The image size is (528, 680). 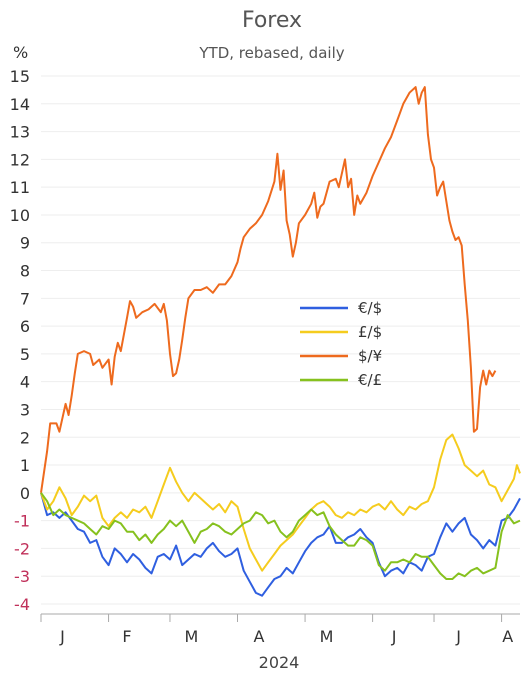 I want to click on y-tick-label: 4, so click(x=25, y=382).